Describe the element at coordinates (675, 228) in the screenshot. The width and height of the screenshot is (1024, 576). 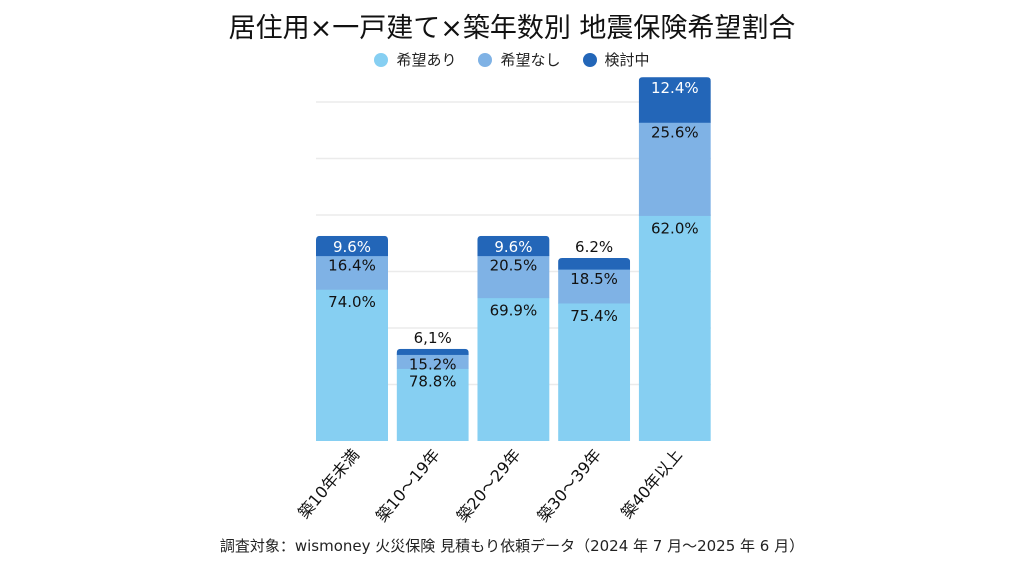
I see `data-label: 62.0%` at that location.